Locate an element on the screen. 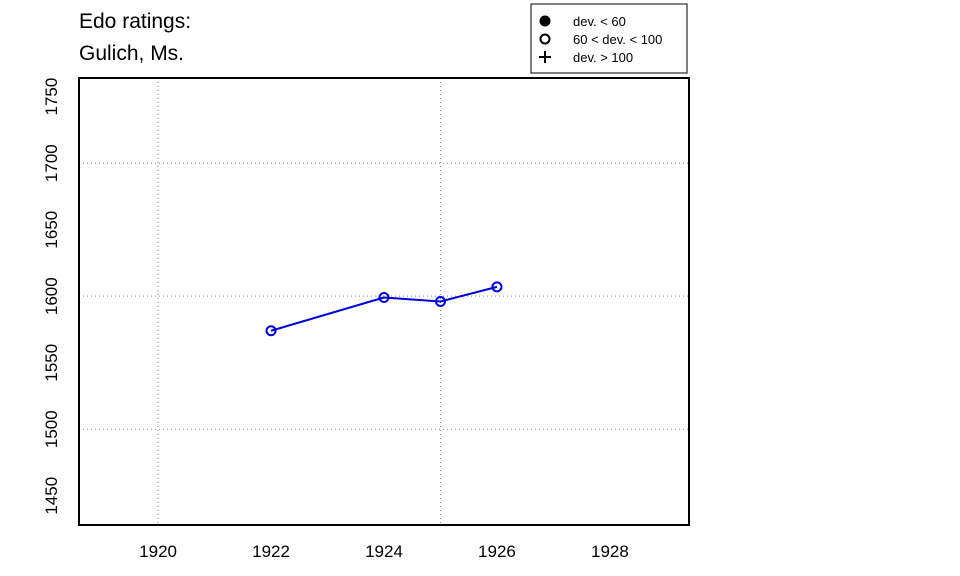  legend-label: 60 < dev. < 100 is located at coordinates (617, 39).